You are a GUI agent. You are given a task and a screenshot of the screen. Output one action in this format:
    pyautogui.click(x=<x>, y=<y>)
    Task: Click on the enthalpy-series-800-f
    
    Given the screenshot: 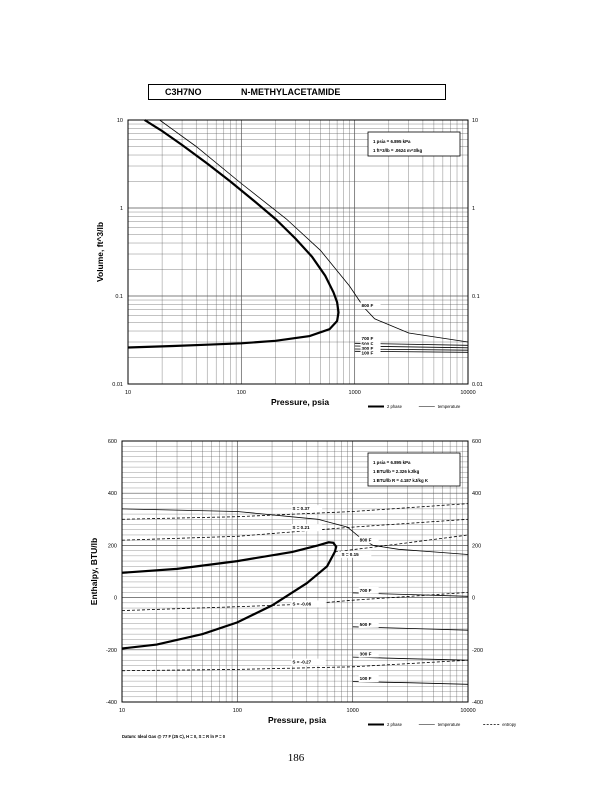 What is the action you would take?
    pyautogui.click(x=295, y=531)
    